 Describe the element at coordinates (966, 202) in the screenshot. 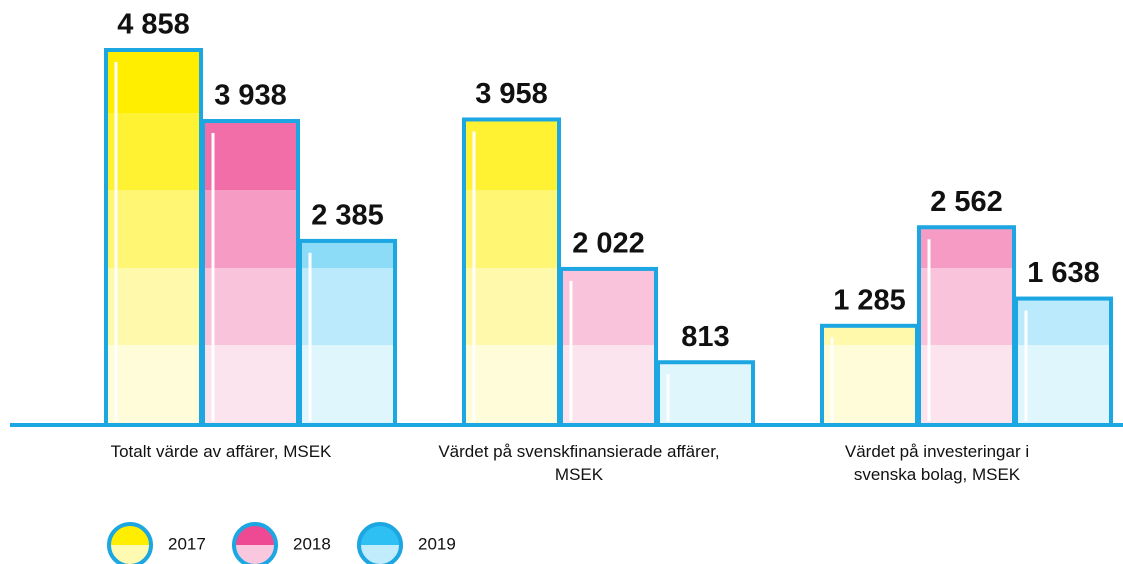

I see `value-label: 2 562` at that location.